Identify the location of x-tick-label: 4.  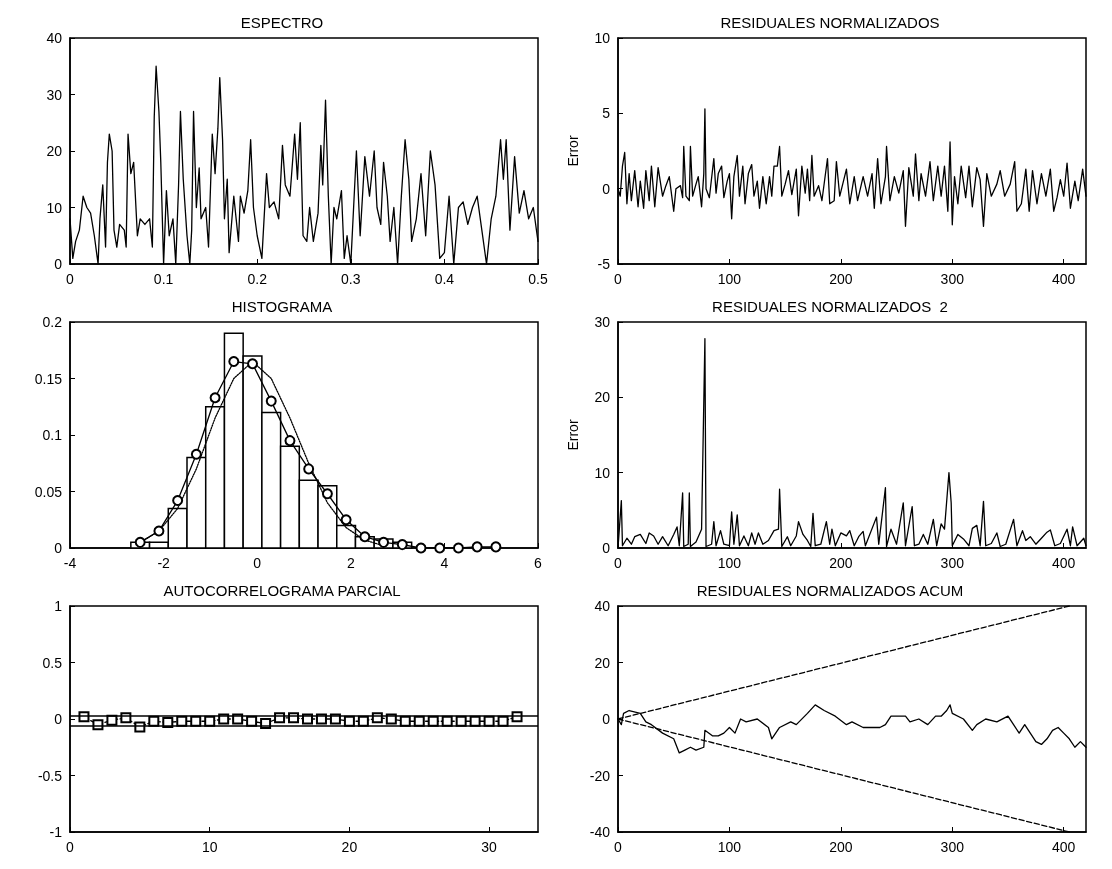
(444, 563).